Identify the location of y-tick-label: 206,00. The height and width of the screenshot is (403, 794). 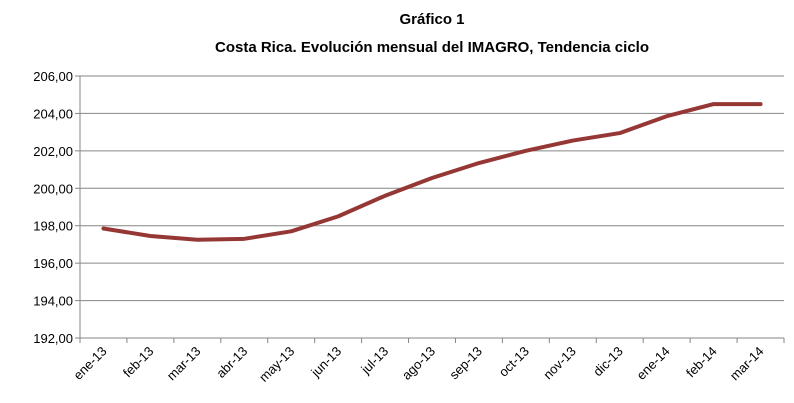
(53, 76).